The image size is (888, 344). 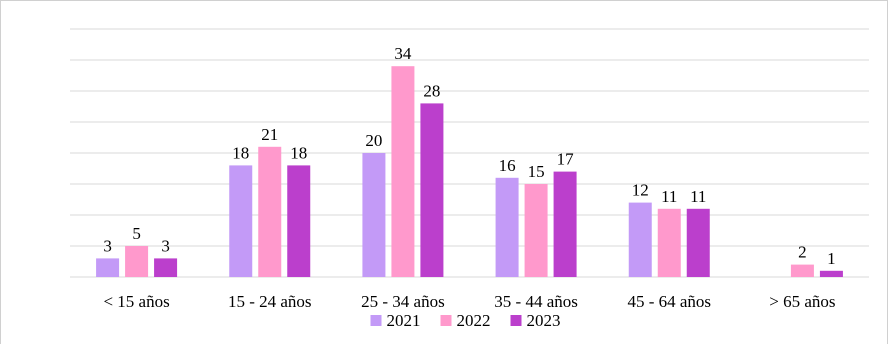 What do you see at coordinates (536, 171) in the screenshot?
I see `data-label: 15` at bounding box center [536, 171].